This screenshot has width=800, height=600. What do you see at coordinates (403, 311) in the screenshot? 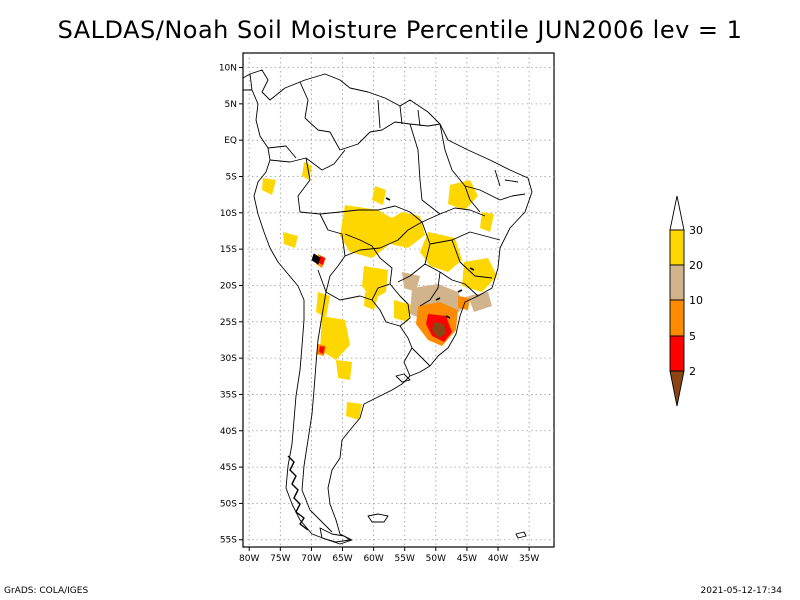
I see `shade-rs-south` at bounding box center [403, 311].